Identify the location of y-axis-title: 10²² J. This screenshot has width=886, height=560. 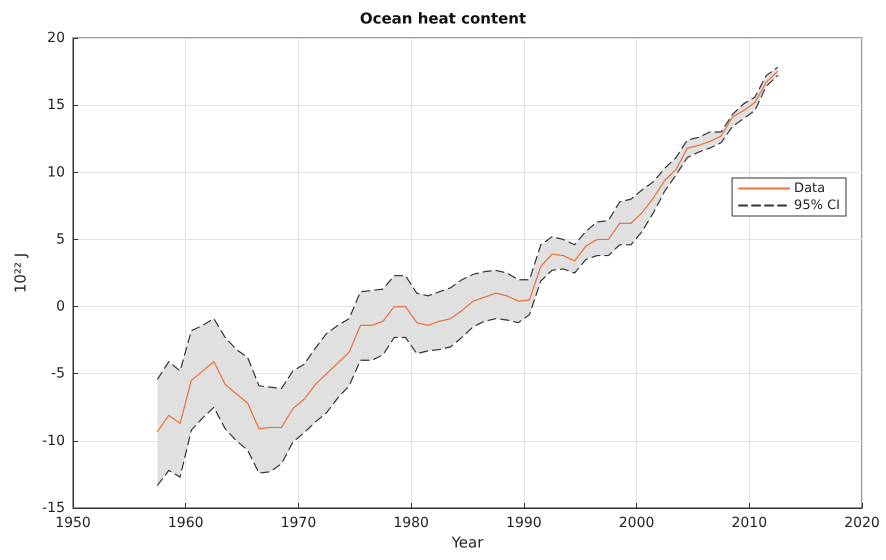
(21, 273).